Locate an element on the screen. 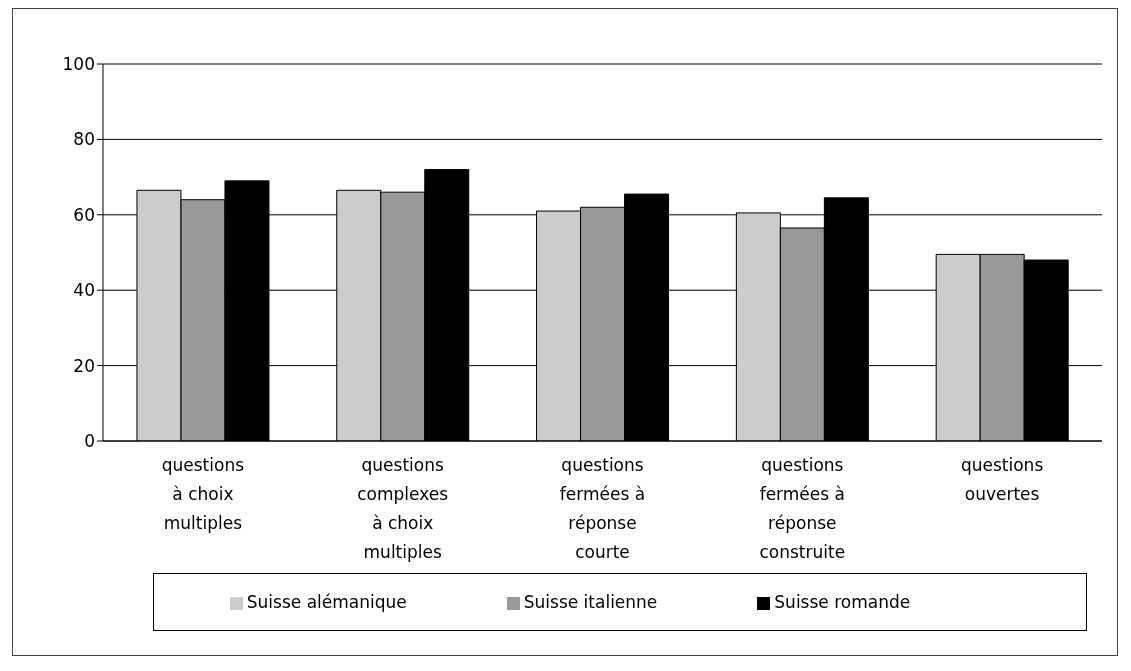 The width and height of the screenshot is (1131, 671). y-tick-label: 0 is located at coordinates (89, 441).